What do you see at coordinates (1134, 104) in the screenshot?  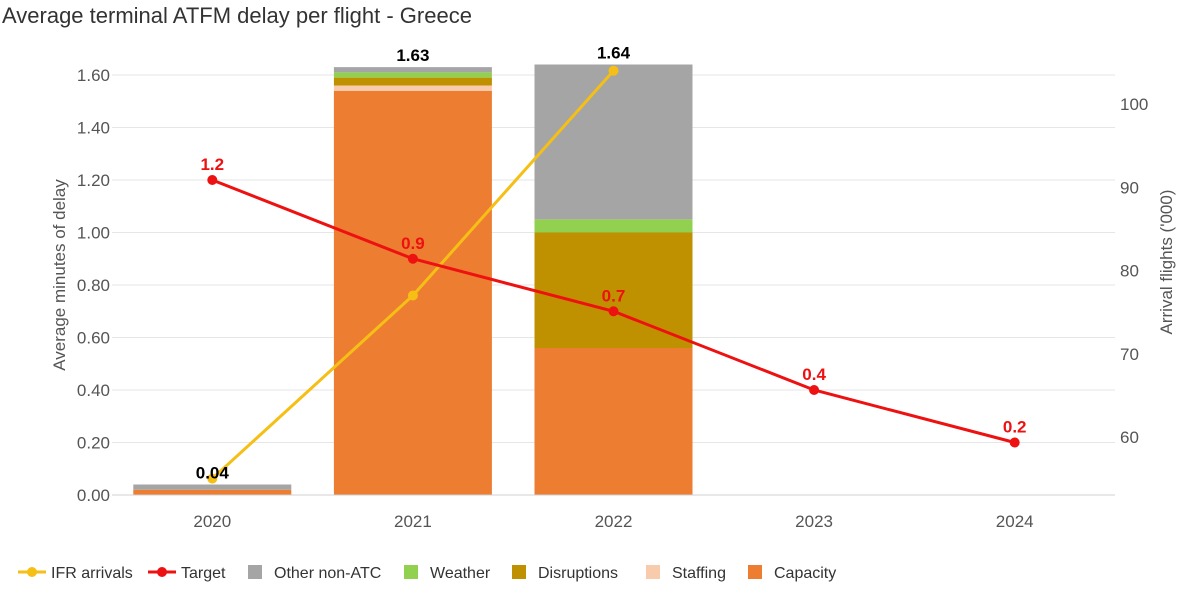 I see `y2-tick-label: 100` at bounding box center [1134, 104].